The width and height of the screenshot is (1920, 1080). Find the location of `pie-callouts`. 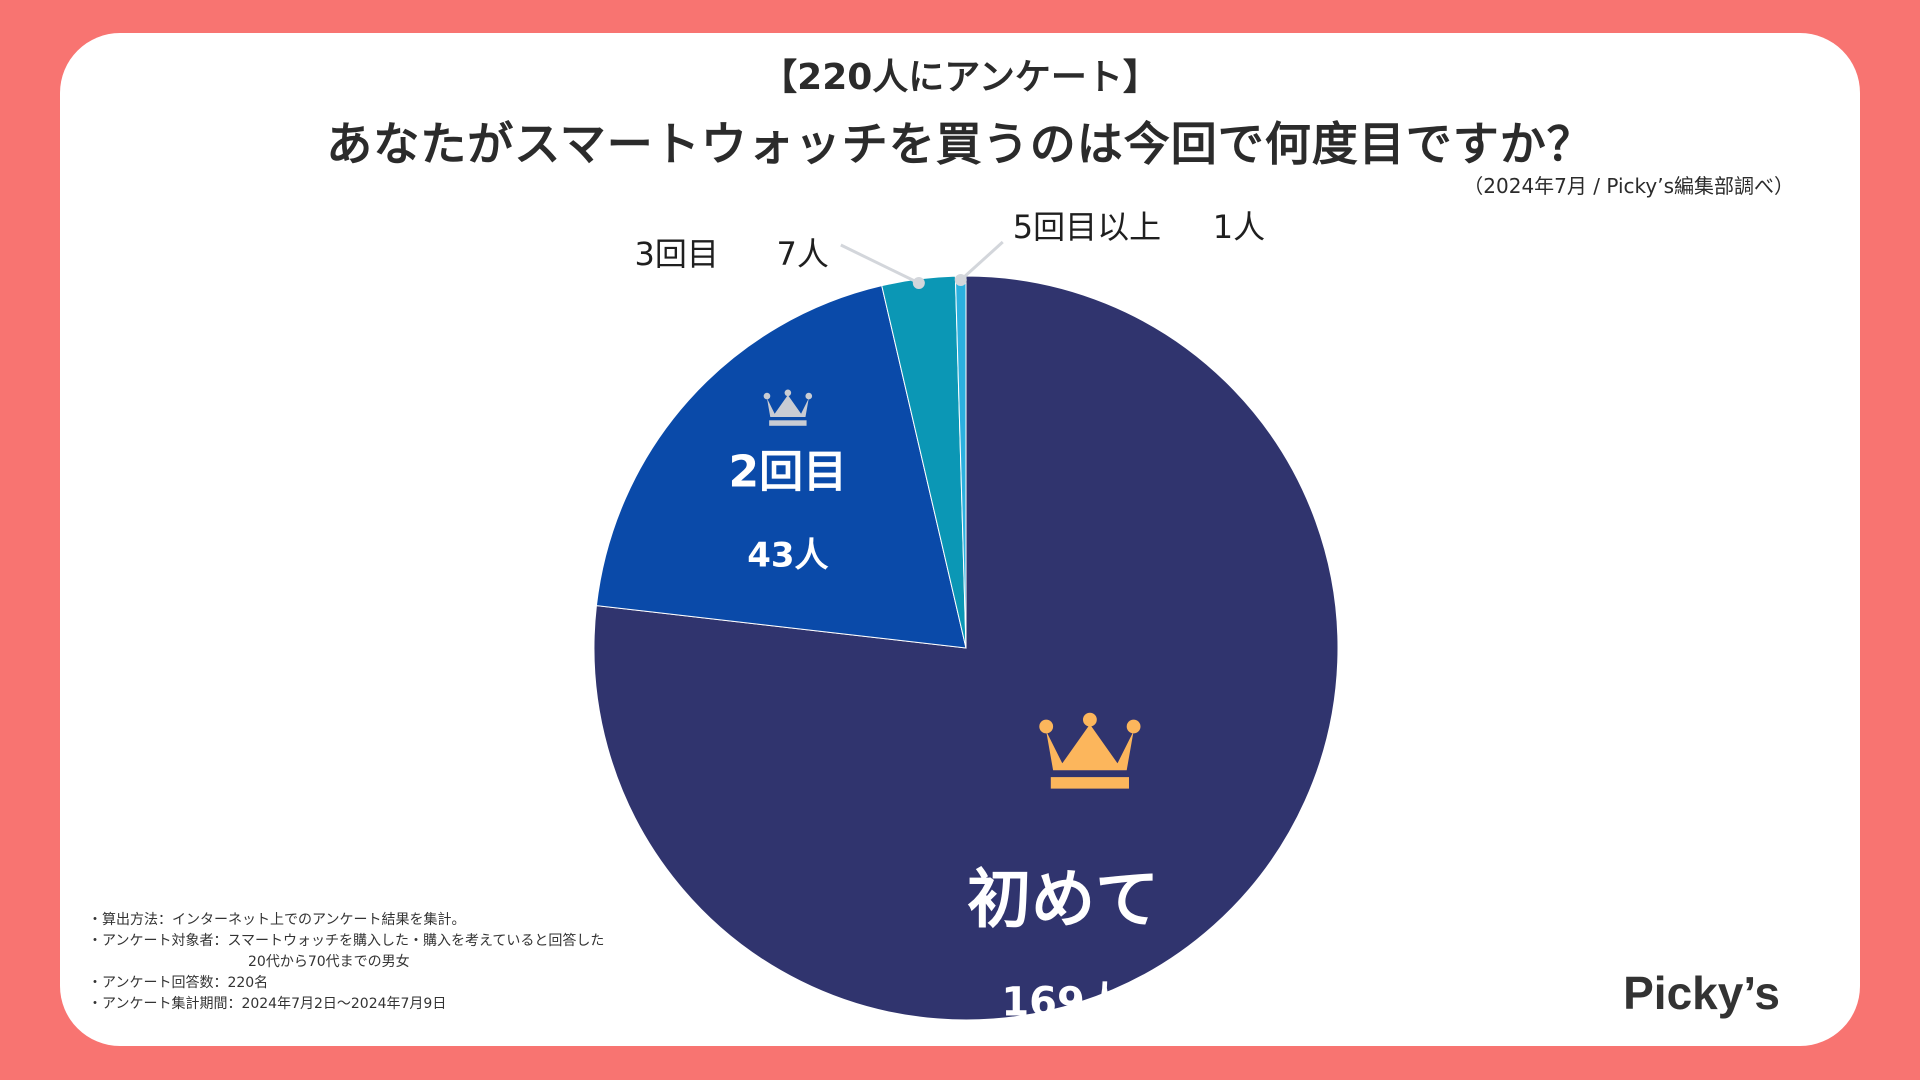

pie-callouts is located at coordinates (922, 265).